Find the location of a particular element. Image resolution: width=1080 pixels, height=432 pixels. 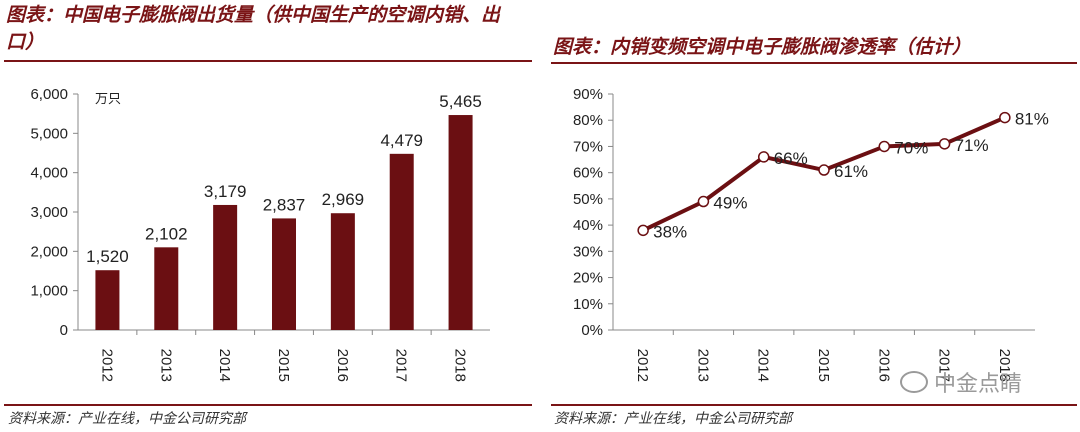

line-y-tick-label: 90% is located at coordinates (588, 94).